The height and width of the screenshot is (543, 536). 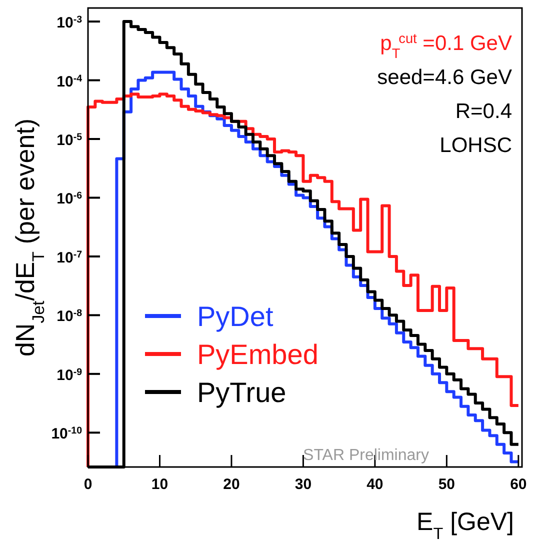 What do you see at coordinates (241, 392) in the screenshot?
I see `legend-label: PyTrue` at bounding box center [241, 392].